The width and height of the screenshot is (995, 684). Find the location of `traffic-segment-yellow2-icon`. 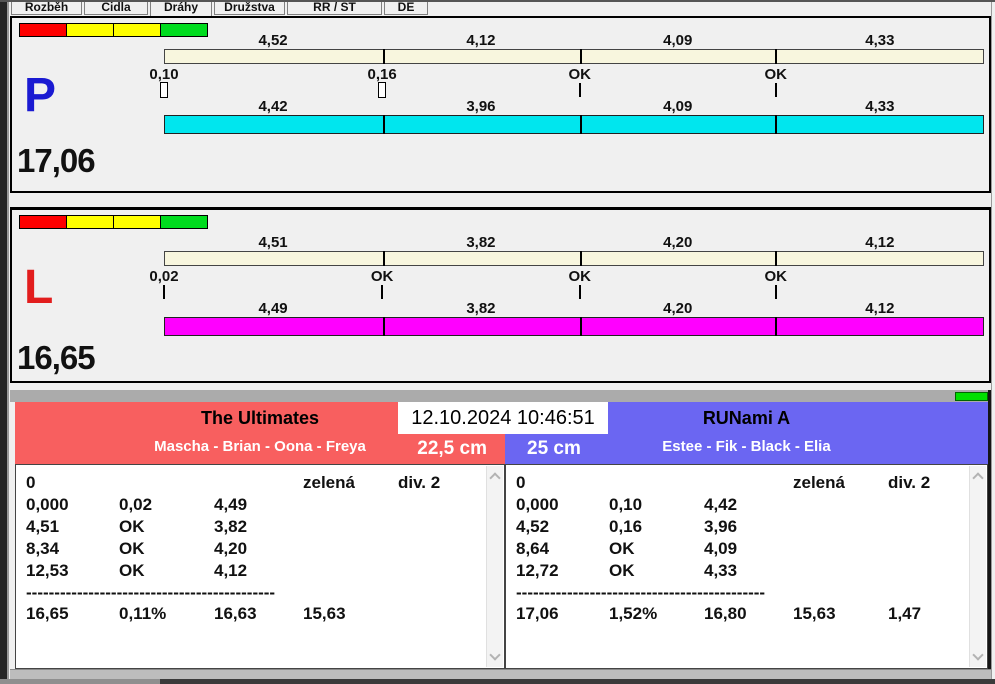

traffic-segment-yellow2-icon is located at coordinates (137, 222).